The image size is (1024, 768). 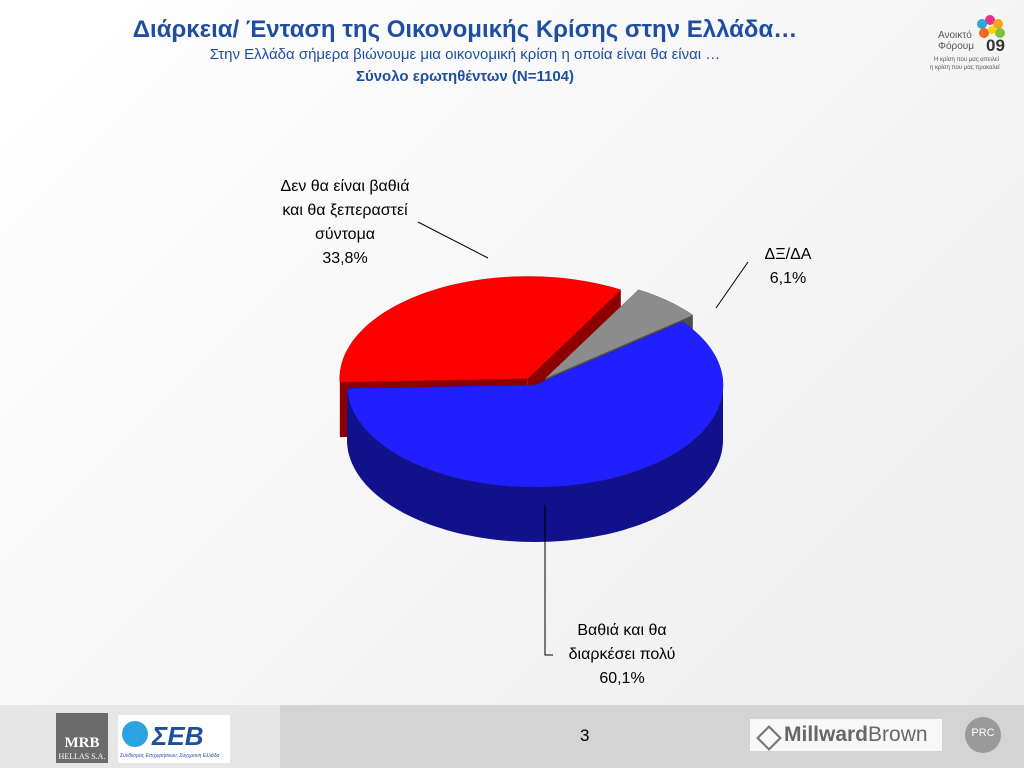 I want to click on brown: Brown, so click(x=898, y=734).